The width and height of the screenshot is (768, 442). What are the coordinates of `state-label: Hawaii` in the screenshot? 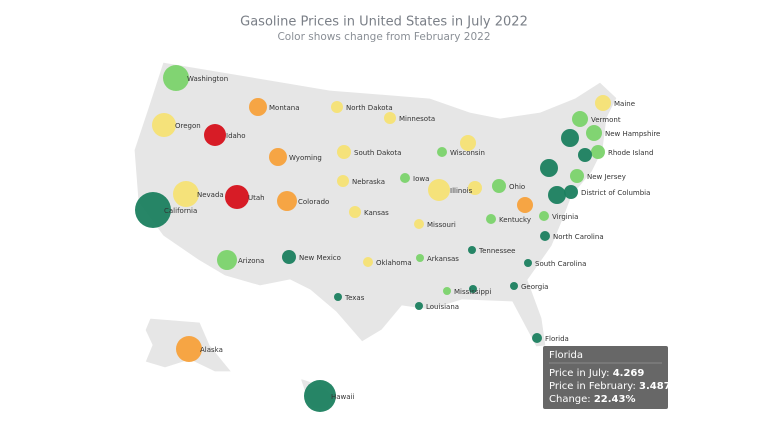 It's located at (343, 397).